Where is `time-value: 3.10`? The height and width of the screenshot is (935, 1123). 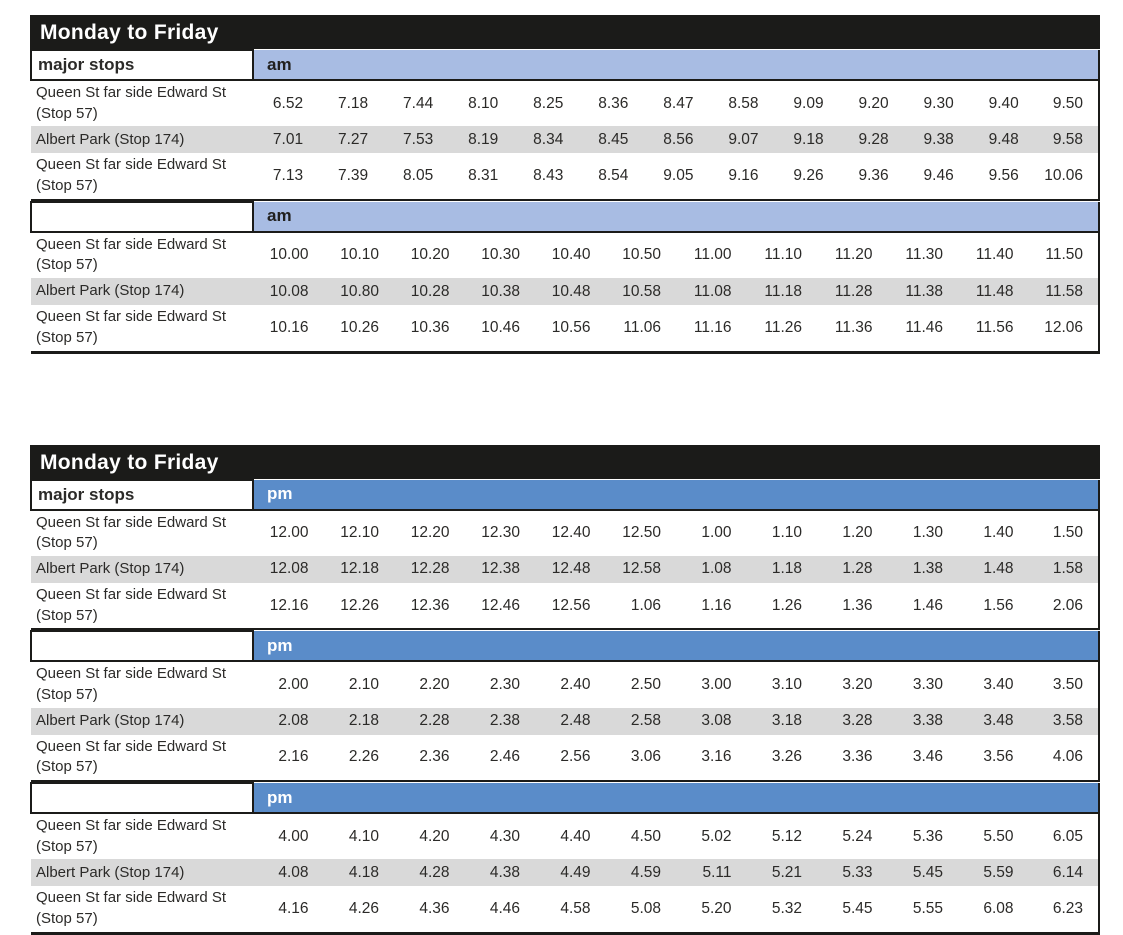
time-value: 3.10 is located at coordinates (781, 684).